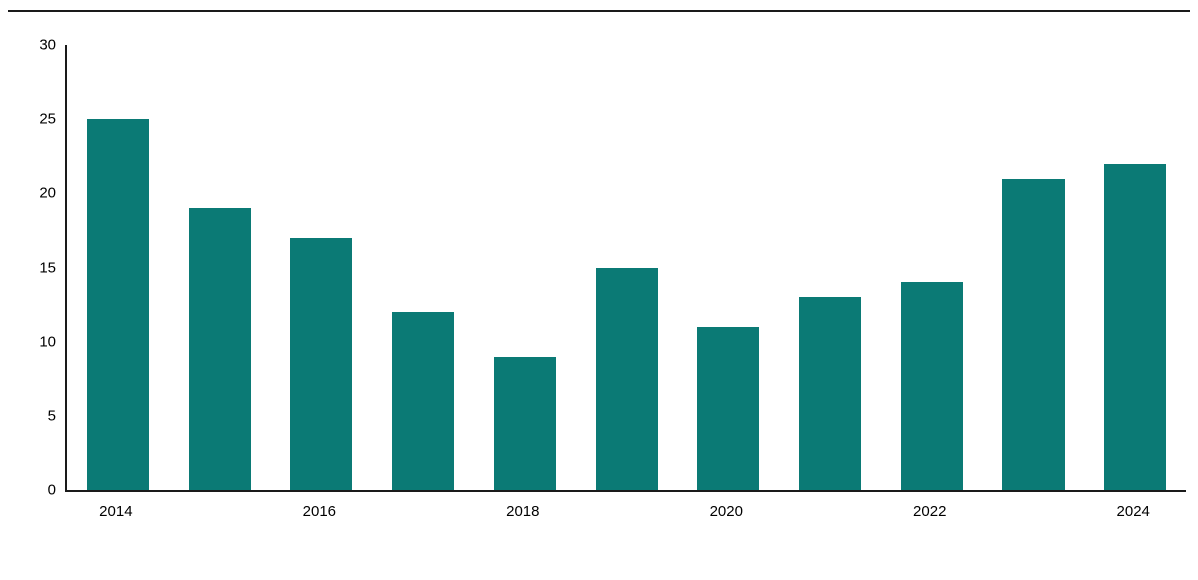 The image size is (1198, 580). Describe the element at coordinates (51, 490) in the screenshot. I see `y-tick-label: 0` at that location.